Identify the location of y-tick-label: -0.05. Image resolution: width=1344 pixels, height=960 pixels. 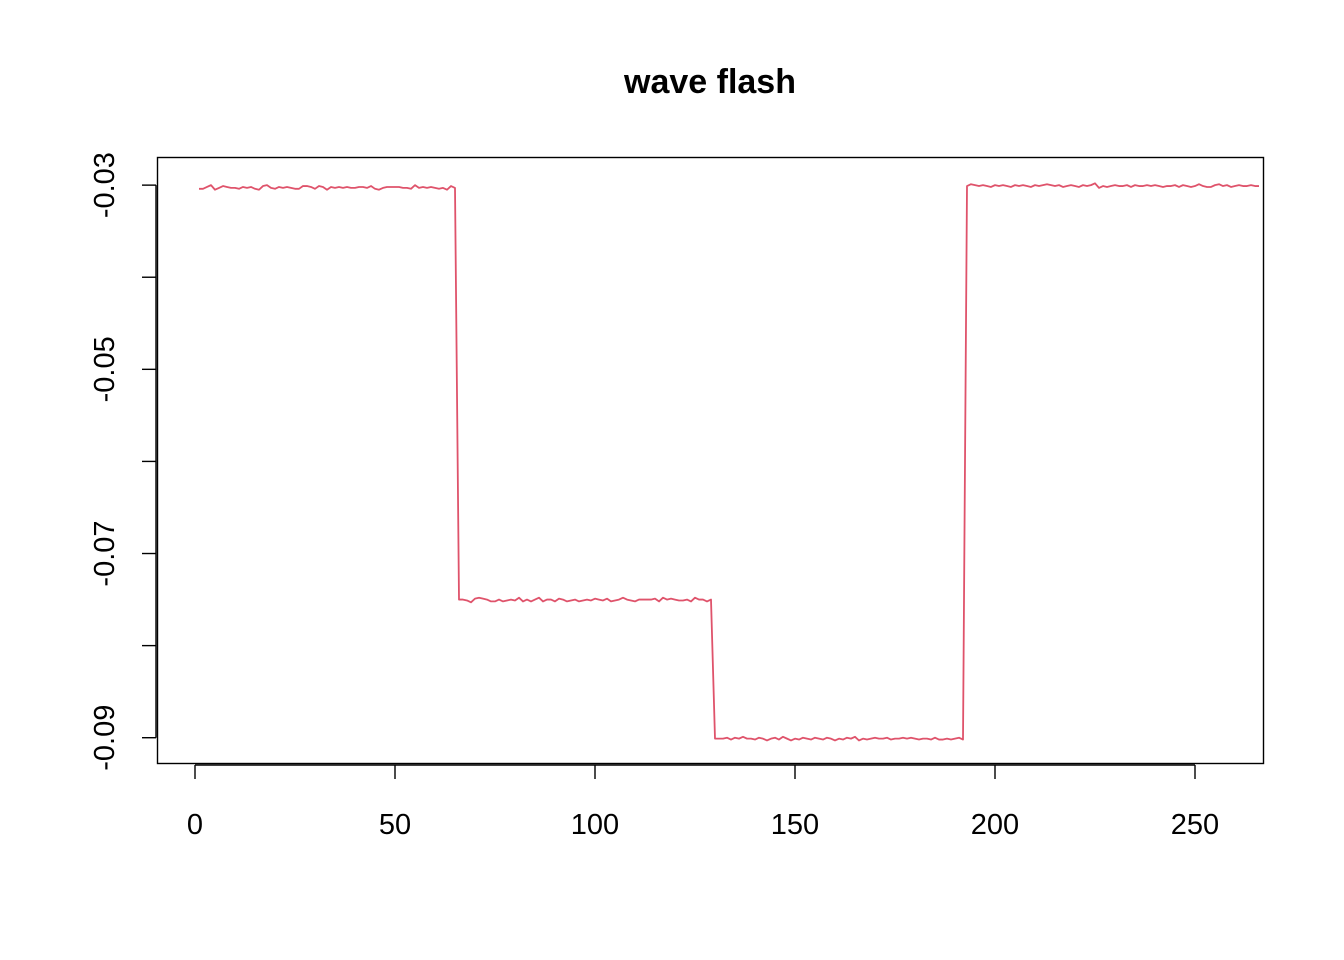
(105, 369).